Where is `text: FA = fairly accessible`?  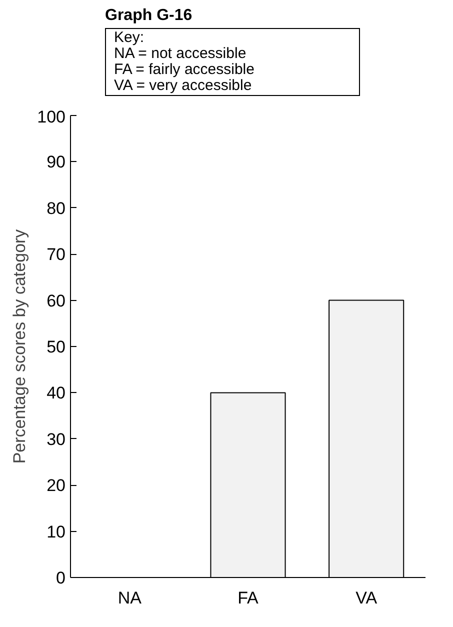 text: FA = fairly accessible is located at coordinates (184, 69).